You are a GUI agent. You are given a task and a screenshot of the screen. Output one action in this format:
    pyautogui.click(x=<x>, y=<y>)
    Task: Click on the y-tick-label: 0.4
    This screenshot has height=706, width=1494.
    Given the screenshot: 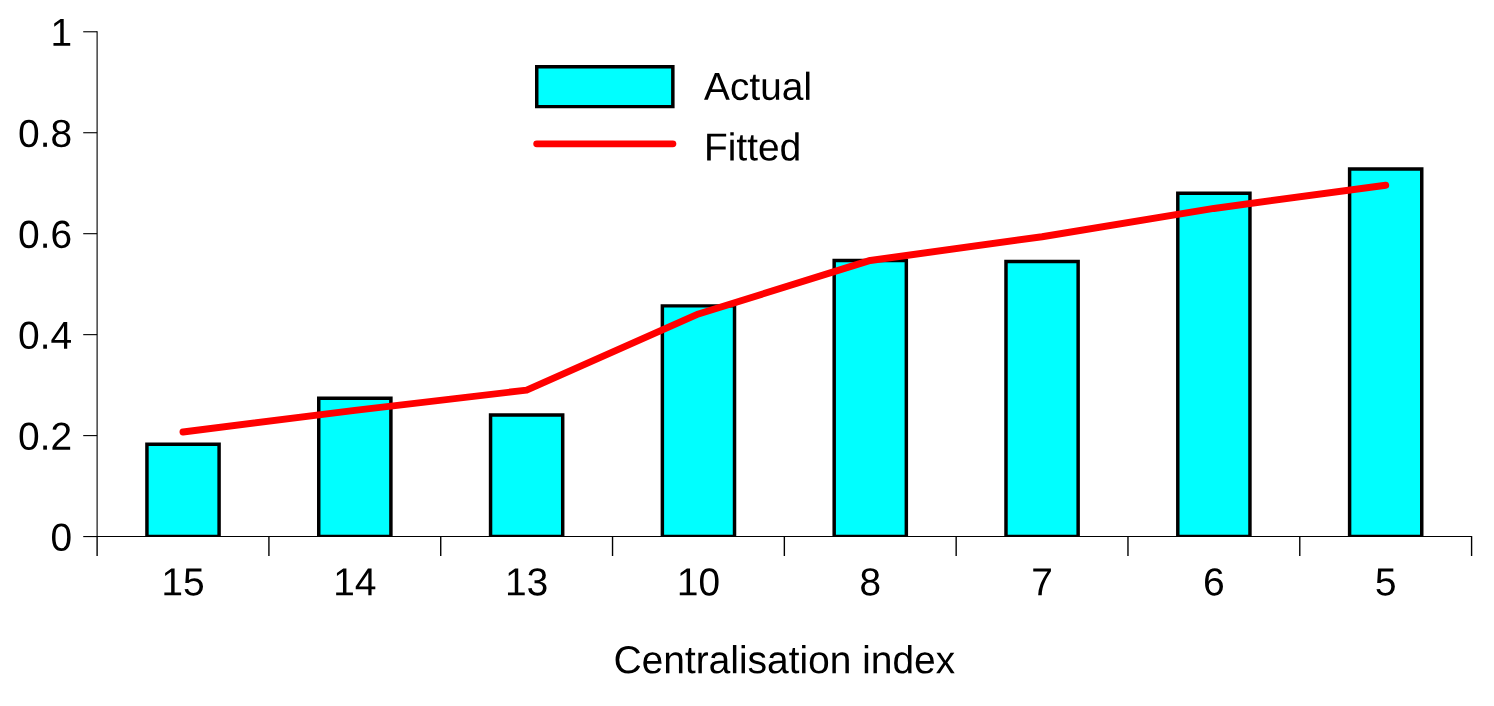 What is the action you would take?
    pyautogui.click(x=45, y=335)
    